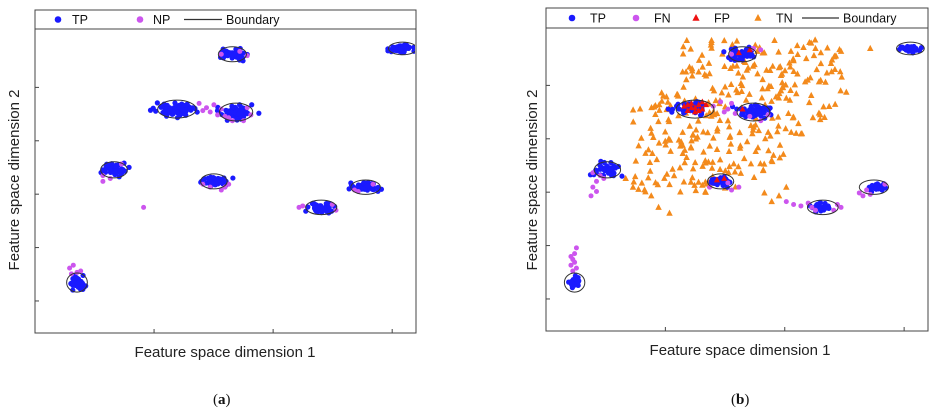  What do you see at coordinates (737, 18) in the screenshot?
I see `legend: TP FN FP TN Boundary` at bounding box center [737, 18].